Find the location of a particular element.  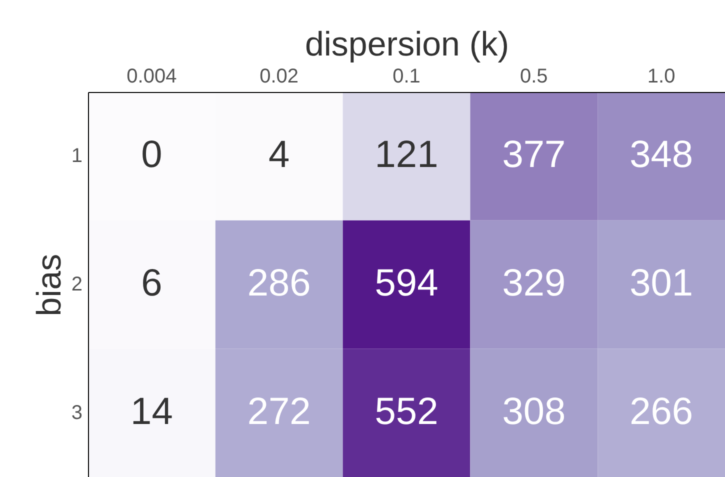

data-label: 0 is located at coordinates (151, 155).